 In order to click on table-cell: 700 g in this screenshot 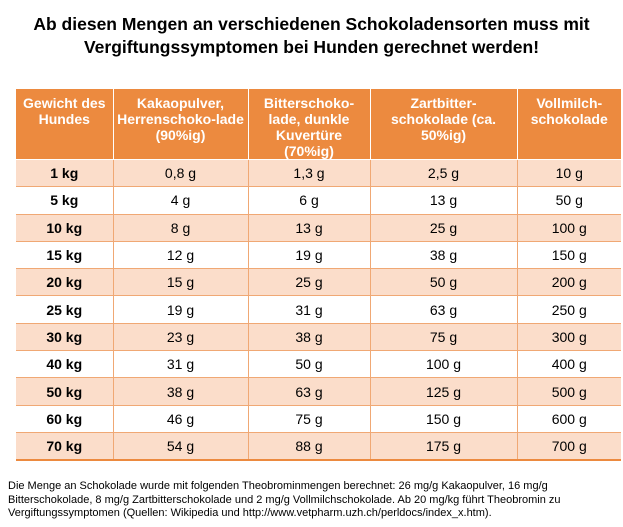, I will do `click(568, 446)`.